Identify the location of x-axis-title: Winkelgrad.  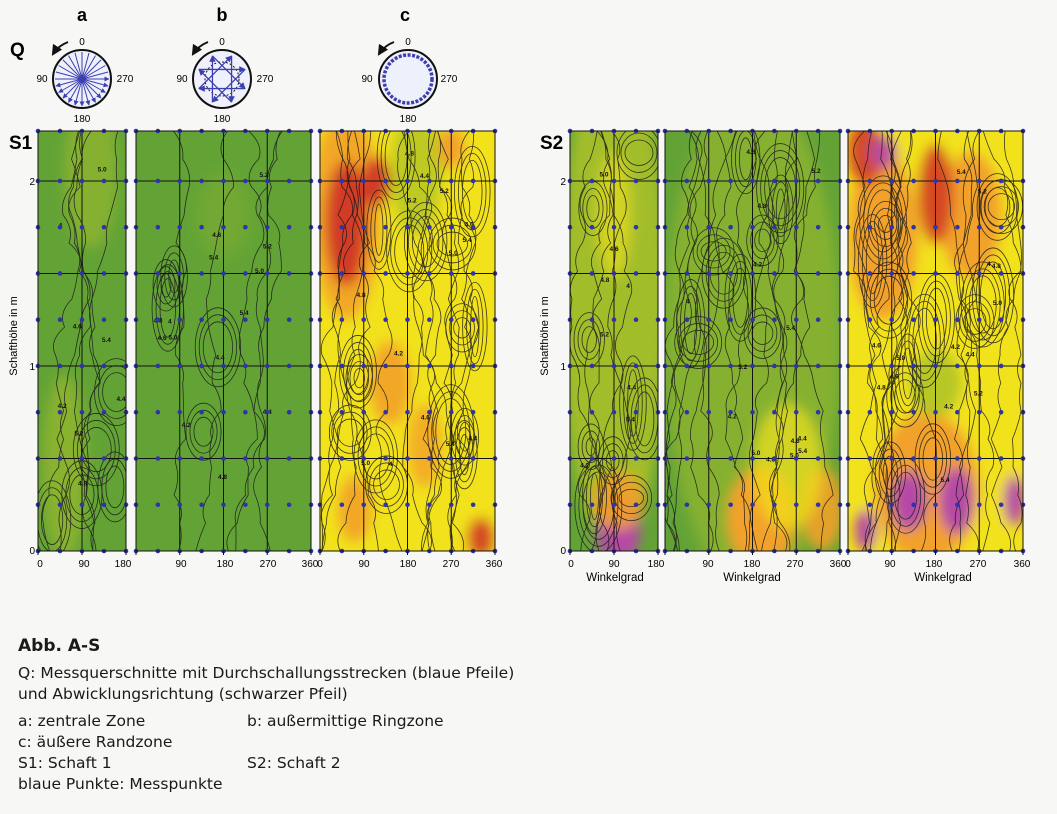
(615, 578).